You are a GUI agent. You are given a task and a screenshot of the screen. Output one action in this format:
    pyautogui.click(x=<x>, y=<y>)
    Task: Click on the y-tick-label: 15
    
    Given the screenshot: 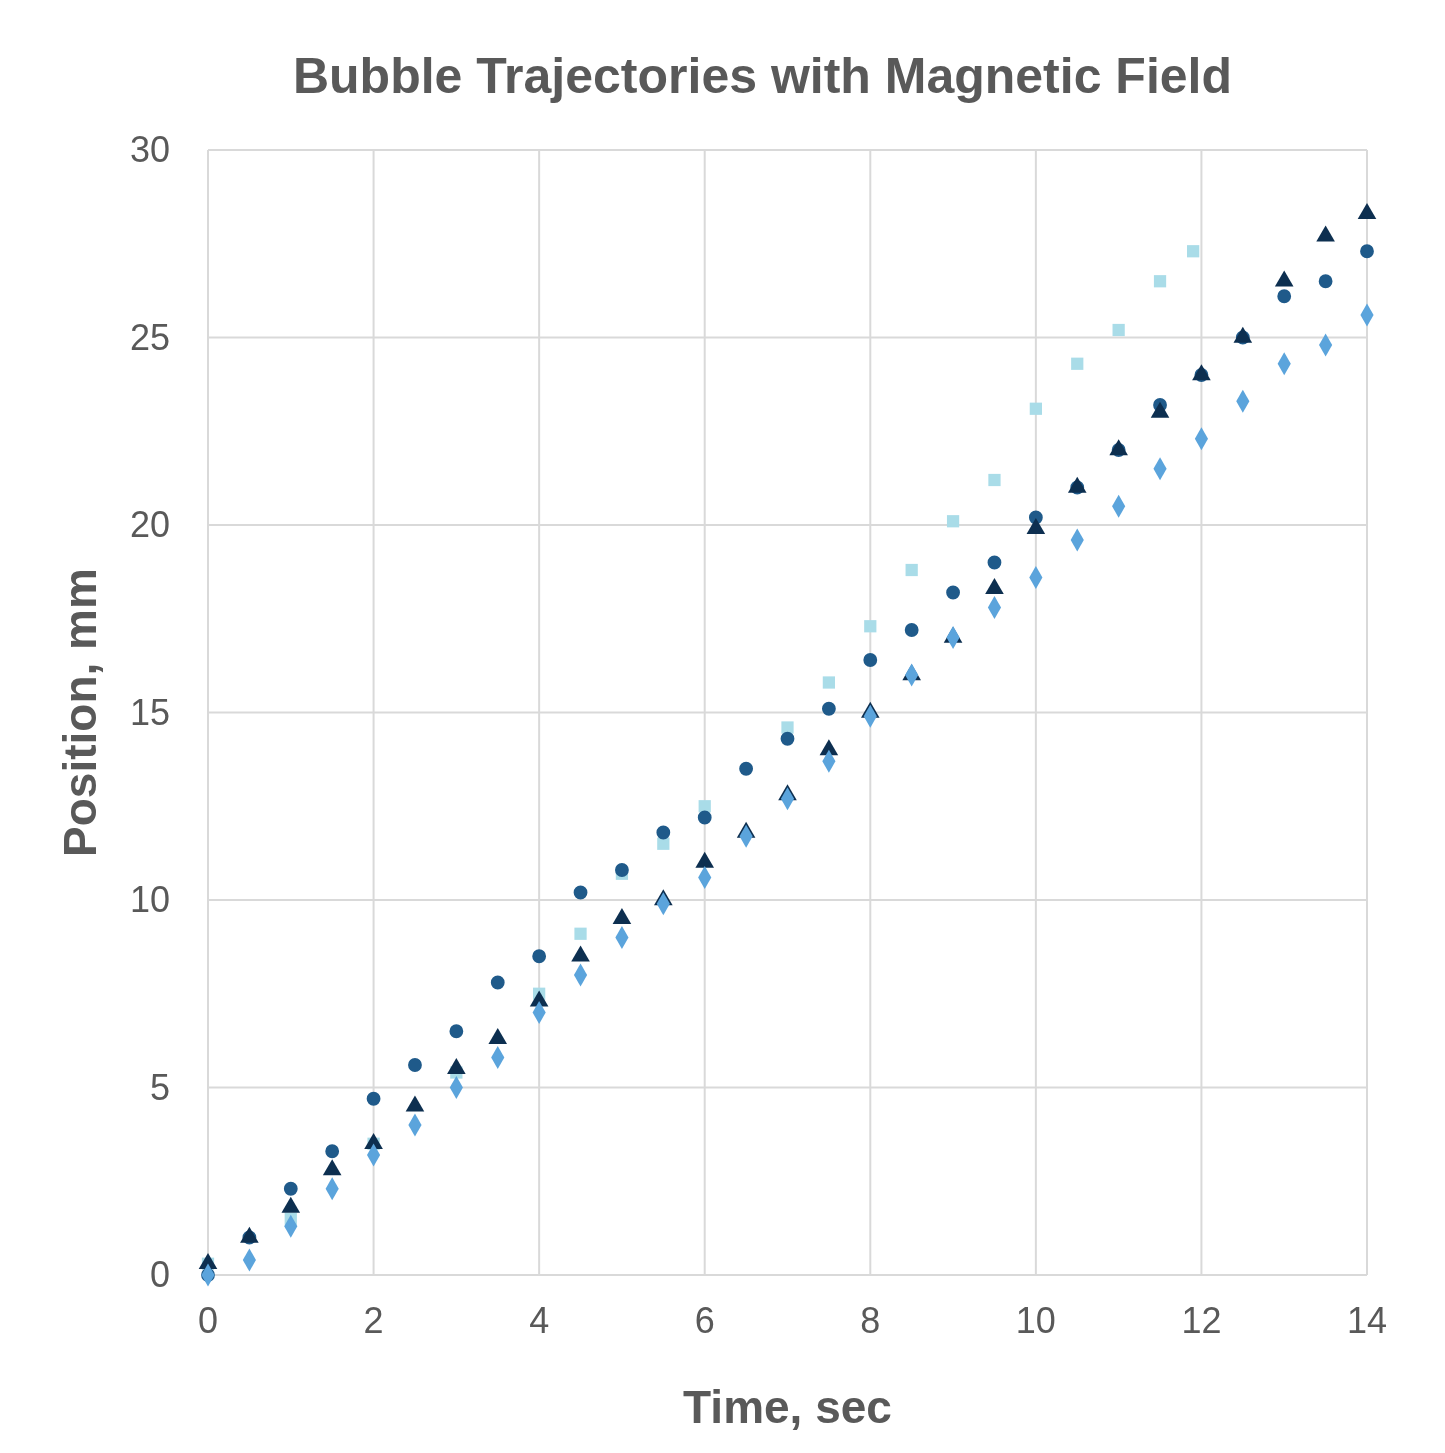 What is the action you would take?
    pyautogui.click(x=149, y=712)
    